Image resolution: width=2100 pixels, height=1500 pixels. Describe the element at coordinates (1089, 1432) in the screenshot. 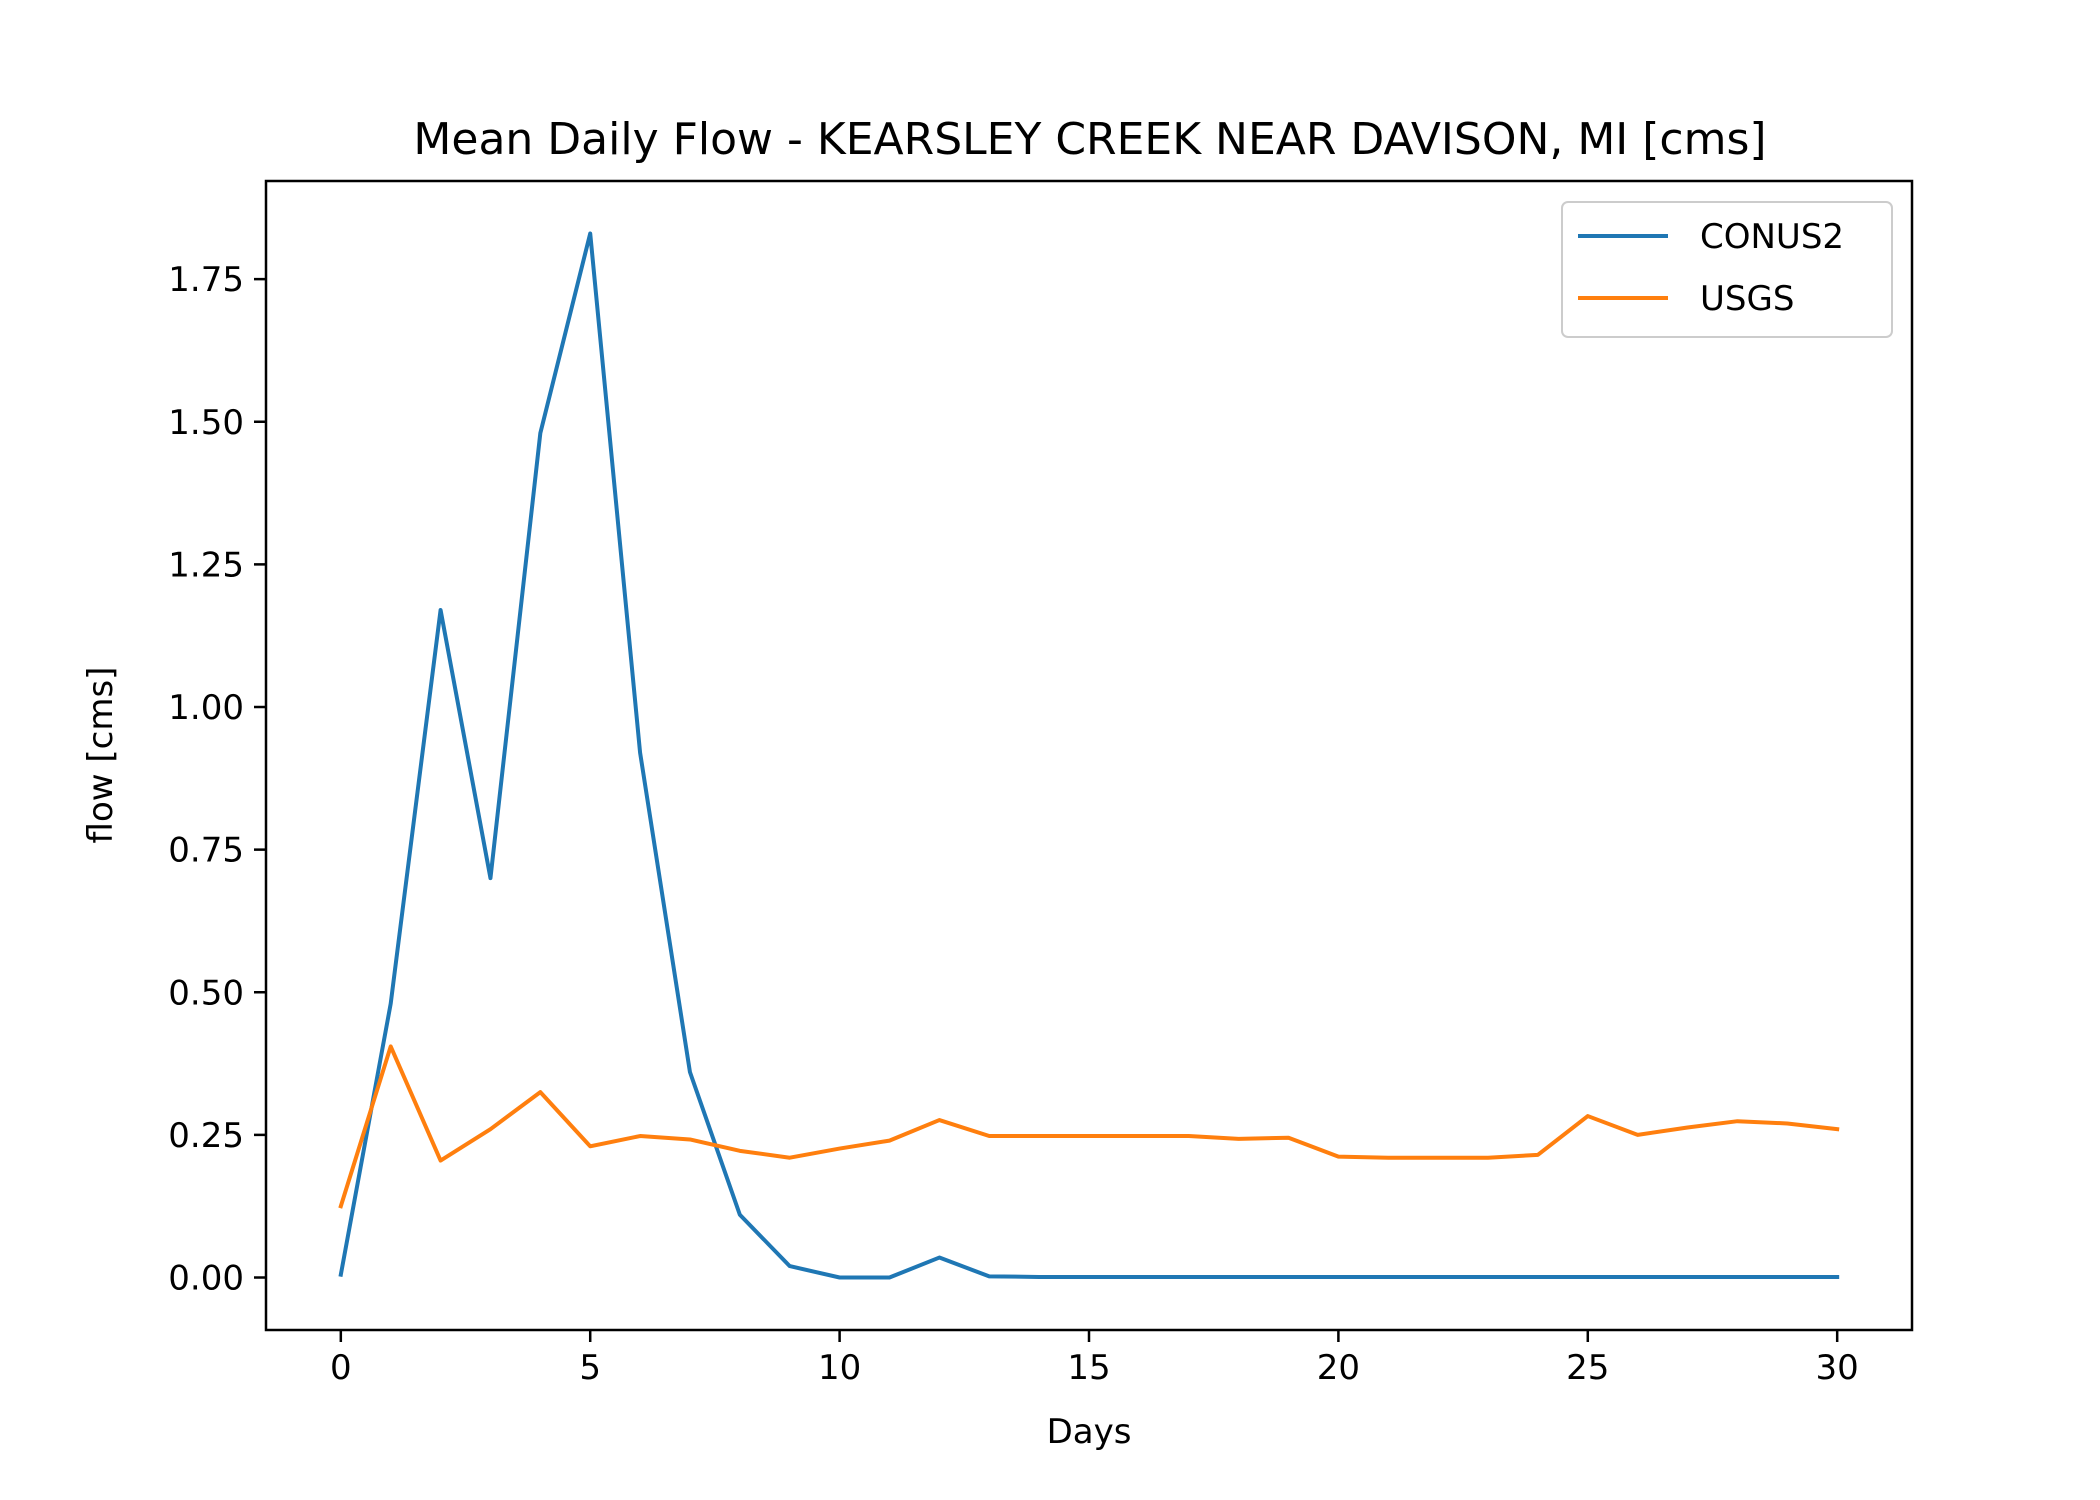

I see `x-axis-label: Days` at that location.